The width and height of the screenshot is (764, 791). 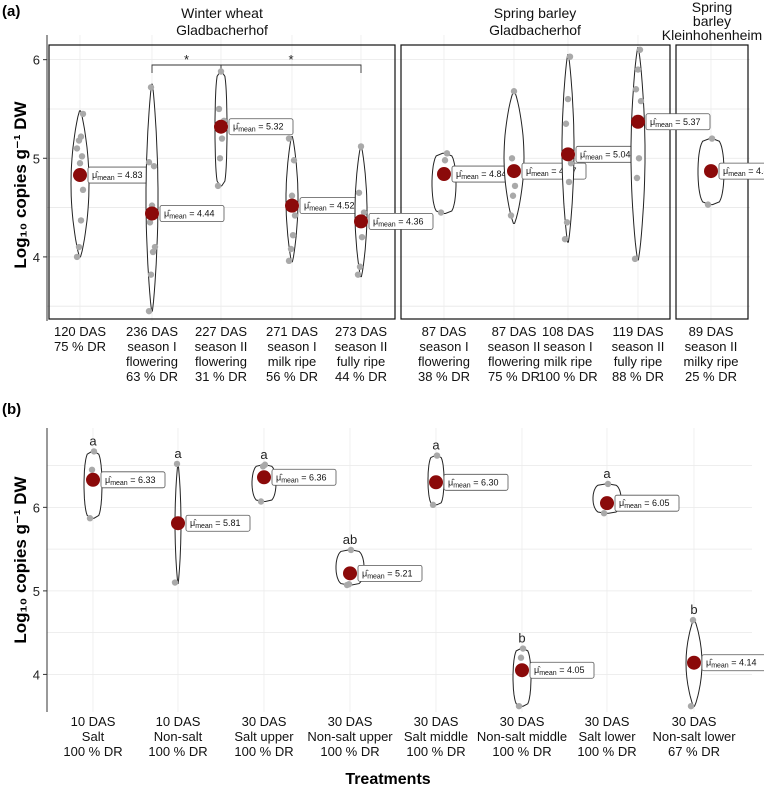 What do you see at coordinates (607, 721) in the screenshot?
I see `x-category-label-6: 30 DAS` at bounding box center [607, 721].